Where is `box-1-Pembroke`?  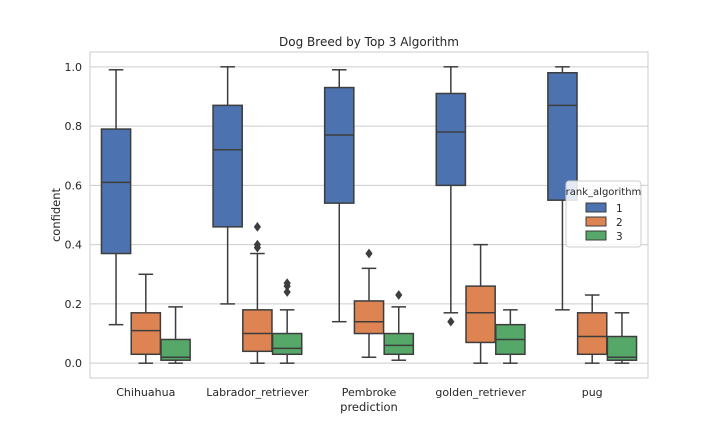 box-1-Pembroke is located at coordinates (339, 196).